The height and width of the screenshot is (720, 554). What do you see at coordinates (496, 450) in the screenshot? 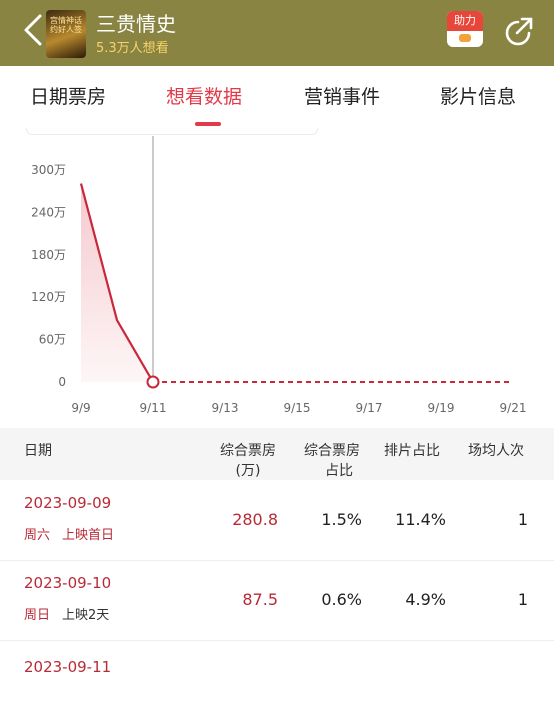
I see `header-avg-attendance: 场均人次` at bounding box center [496, 450].